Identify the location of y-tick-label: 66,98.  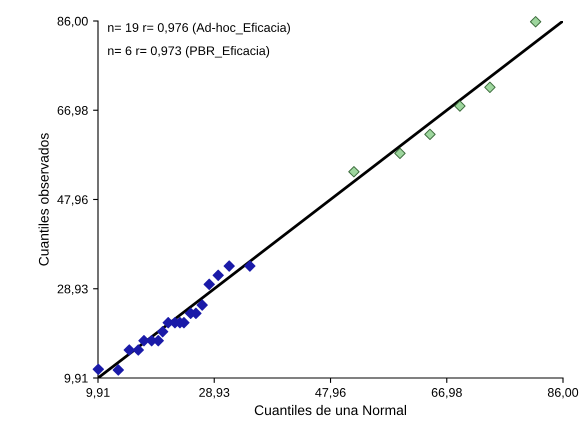
(73, 111).